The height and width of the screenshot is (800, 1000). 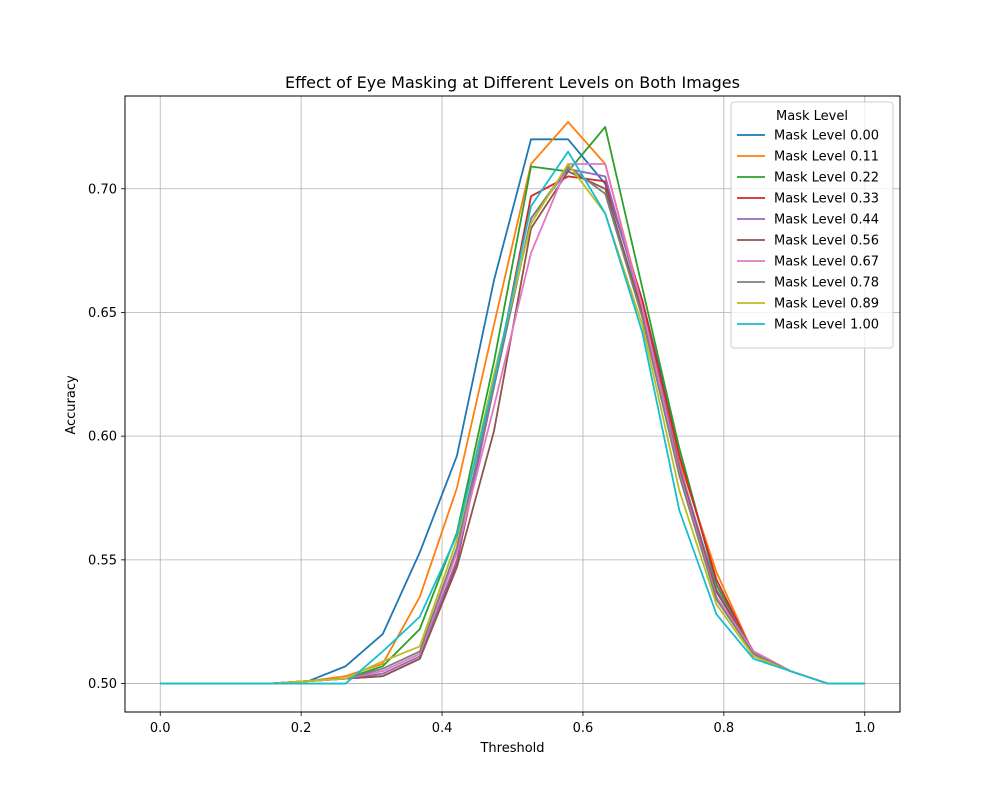 What do you see at coordinates (826, 325) in the screenshot?
I see `legend-entry-9: Mask Level 1.00` at bounding box center [826, 325].